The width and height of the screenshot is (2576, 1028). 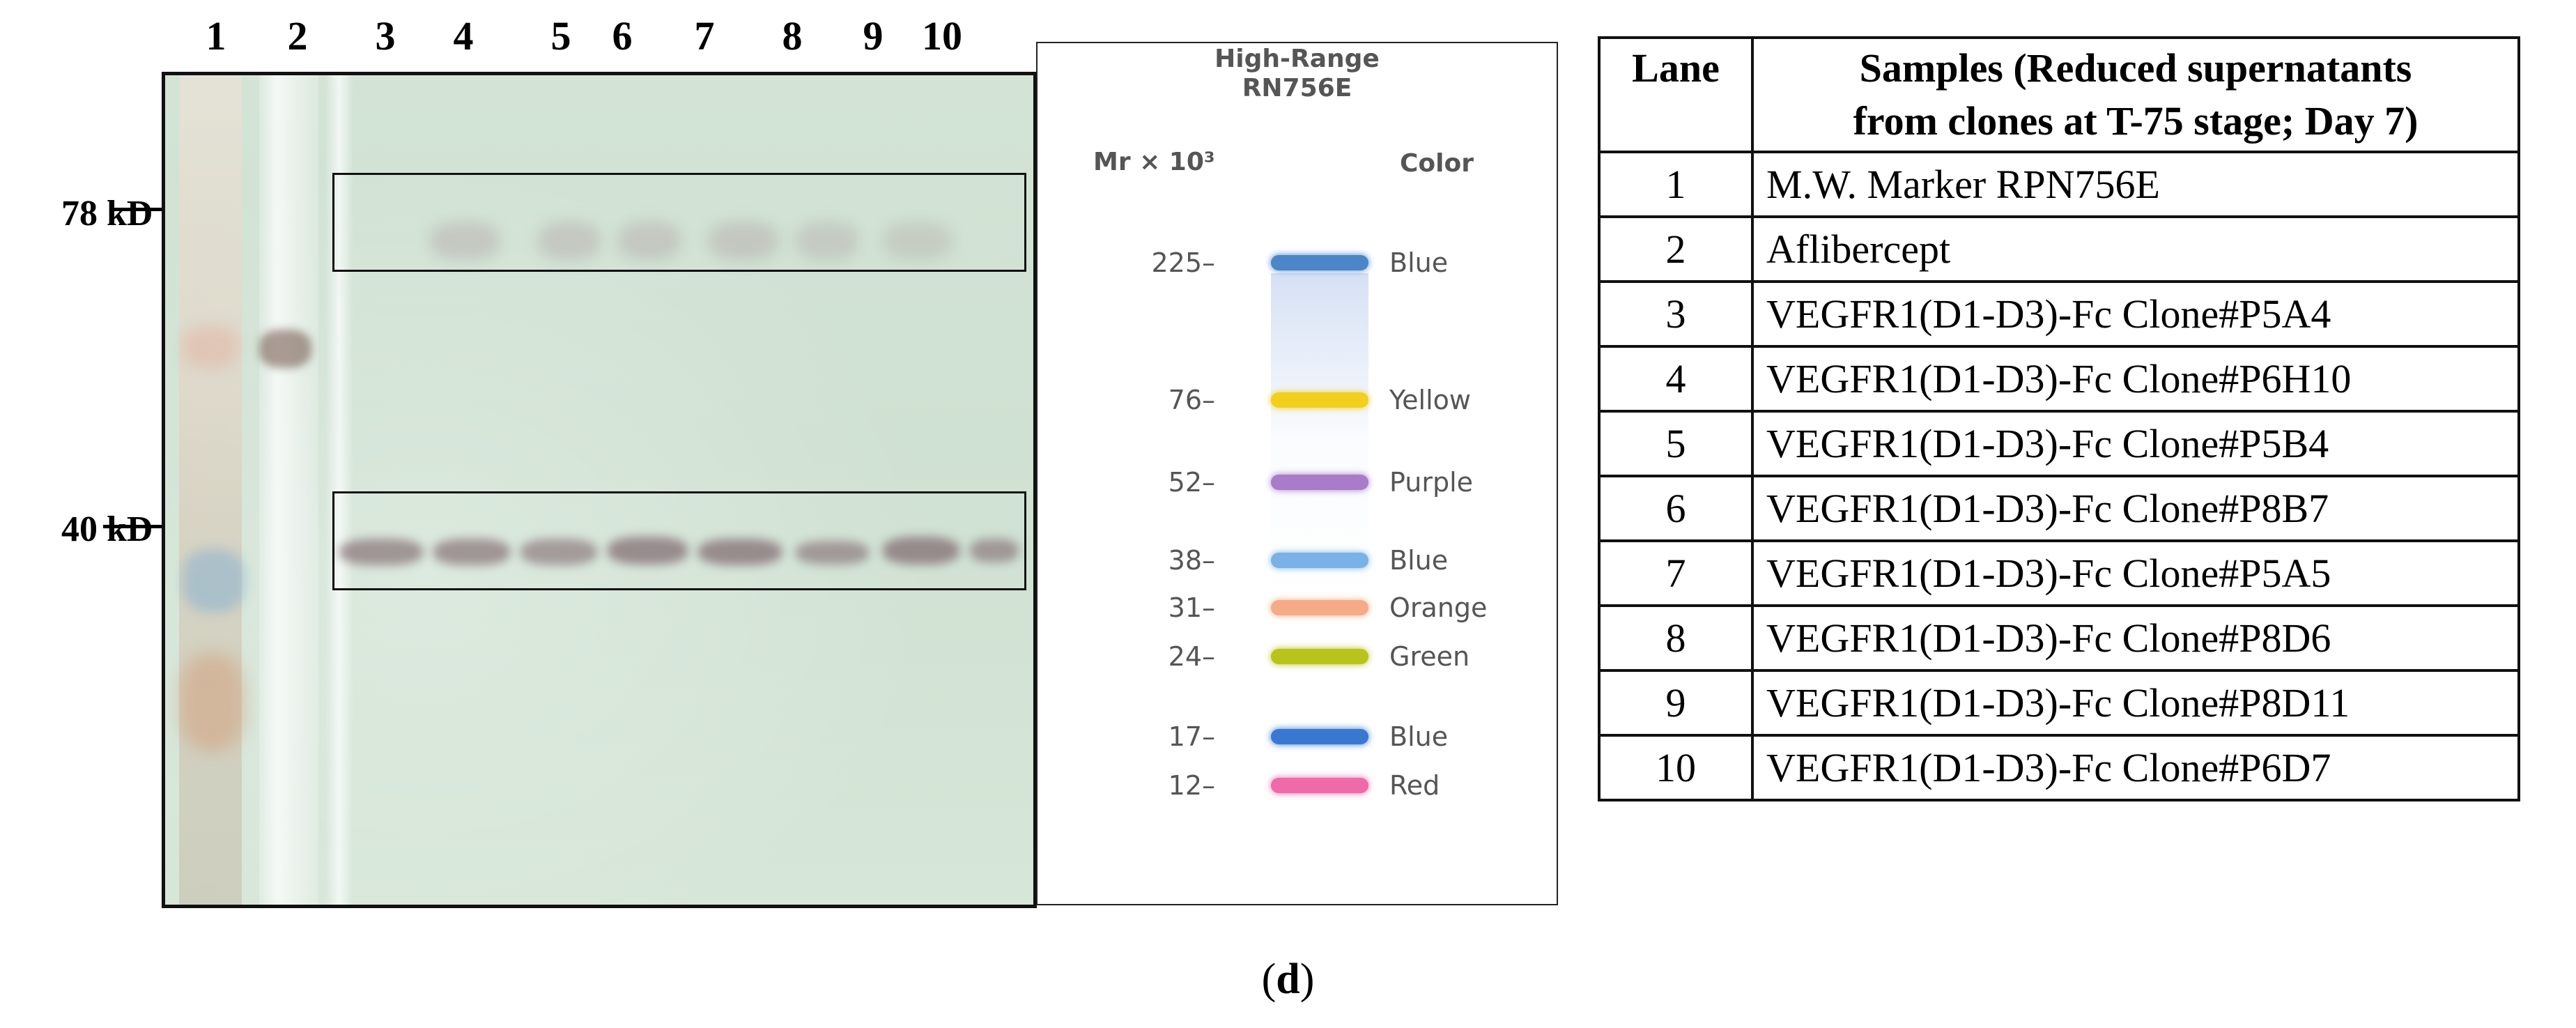 I want to click on lane-number-6: 6, so click(x=622, y=36).